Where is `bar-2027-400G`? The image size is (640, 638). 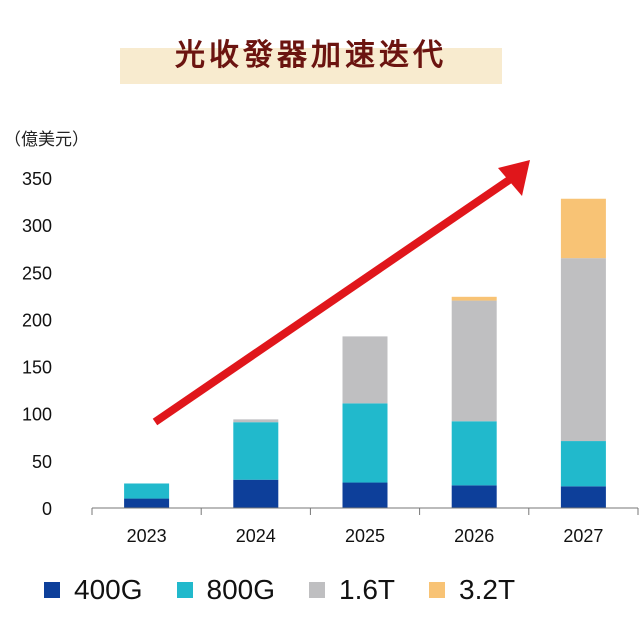
bar-2027-400G is located at coordinates (583, 497).